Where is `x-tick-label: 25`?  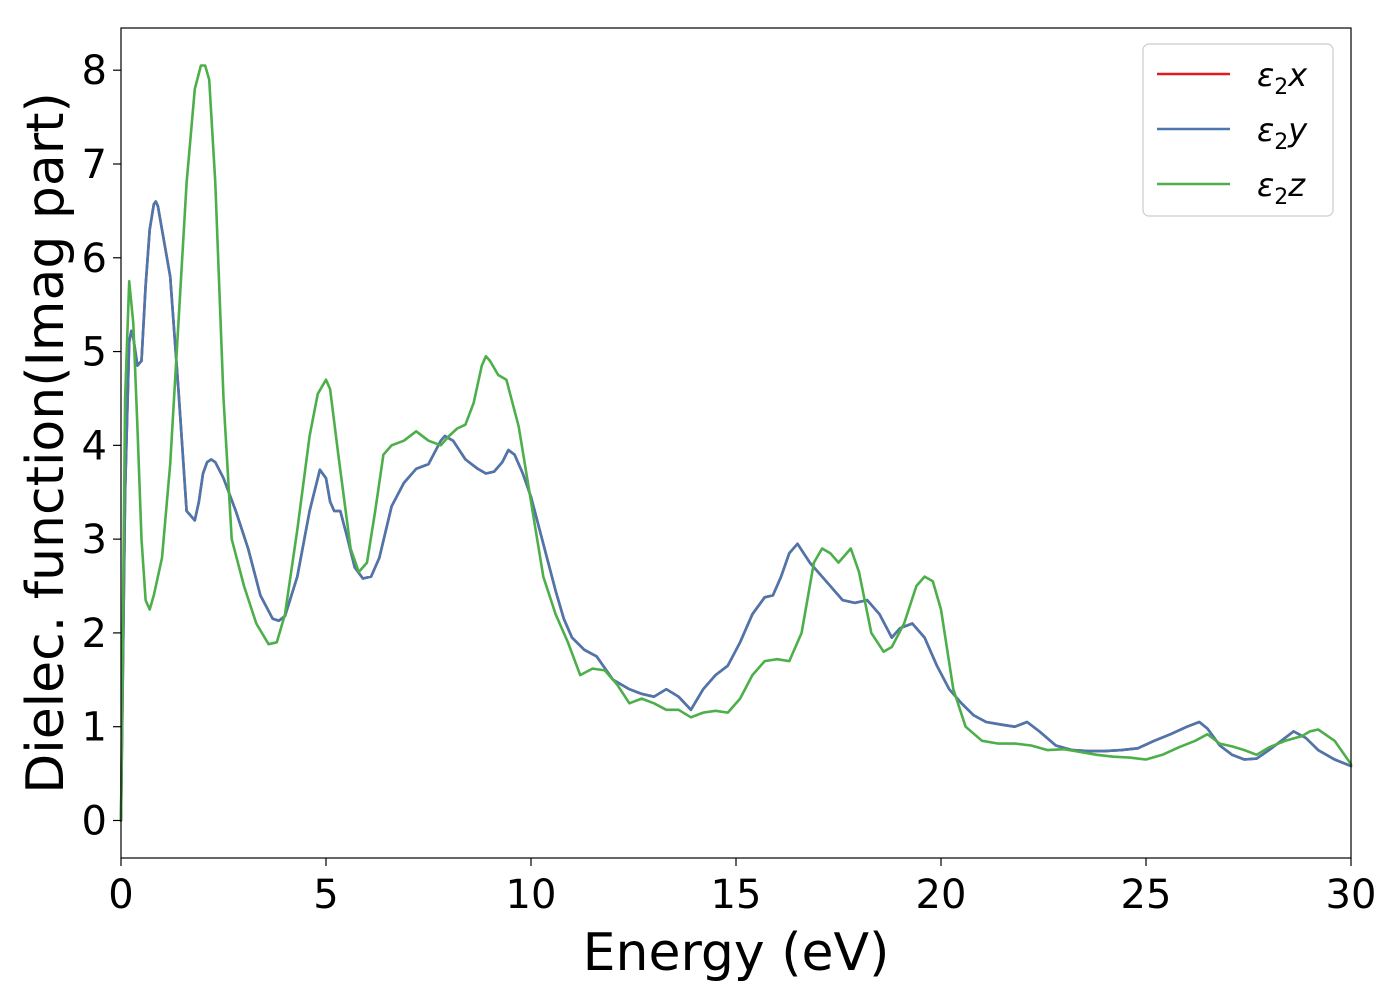 x-tick-label: 25 is located at coordinates (1146, 895).